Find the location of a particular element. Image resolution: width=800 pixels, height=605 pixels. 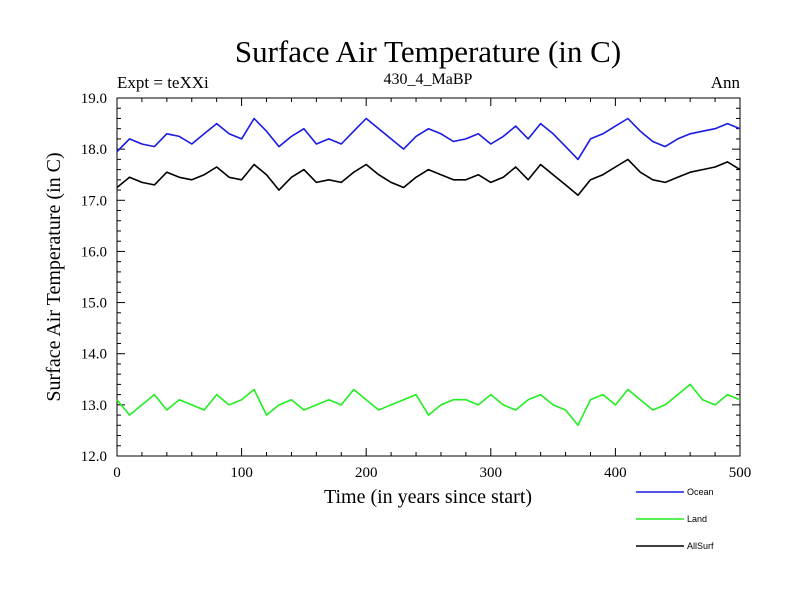

y-tick-label: 18.0 is located at coordinates (94, 150).